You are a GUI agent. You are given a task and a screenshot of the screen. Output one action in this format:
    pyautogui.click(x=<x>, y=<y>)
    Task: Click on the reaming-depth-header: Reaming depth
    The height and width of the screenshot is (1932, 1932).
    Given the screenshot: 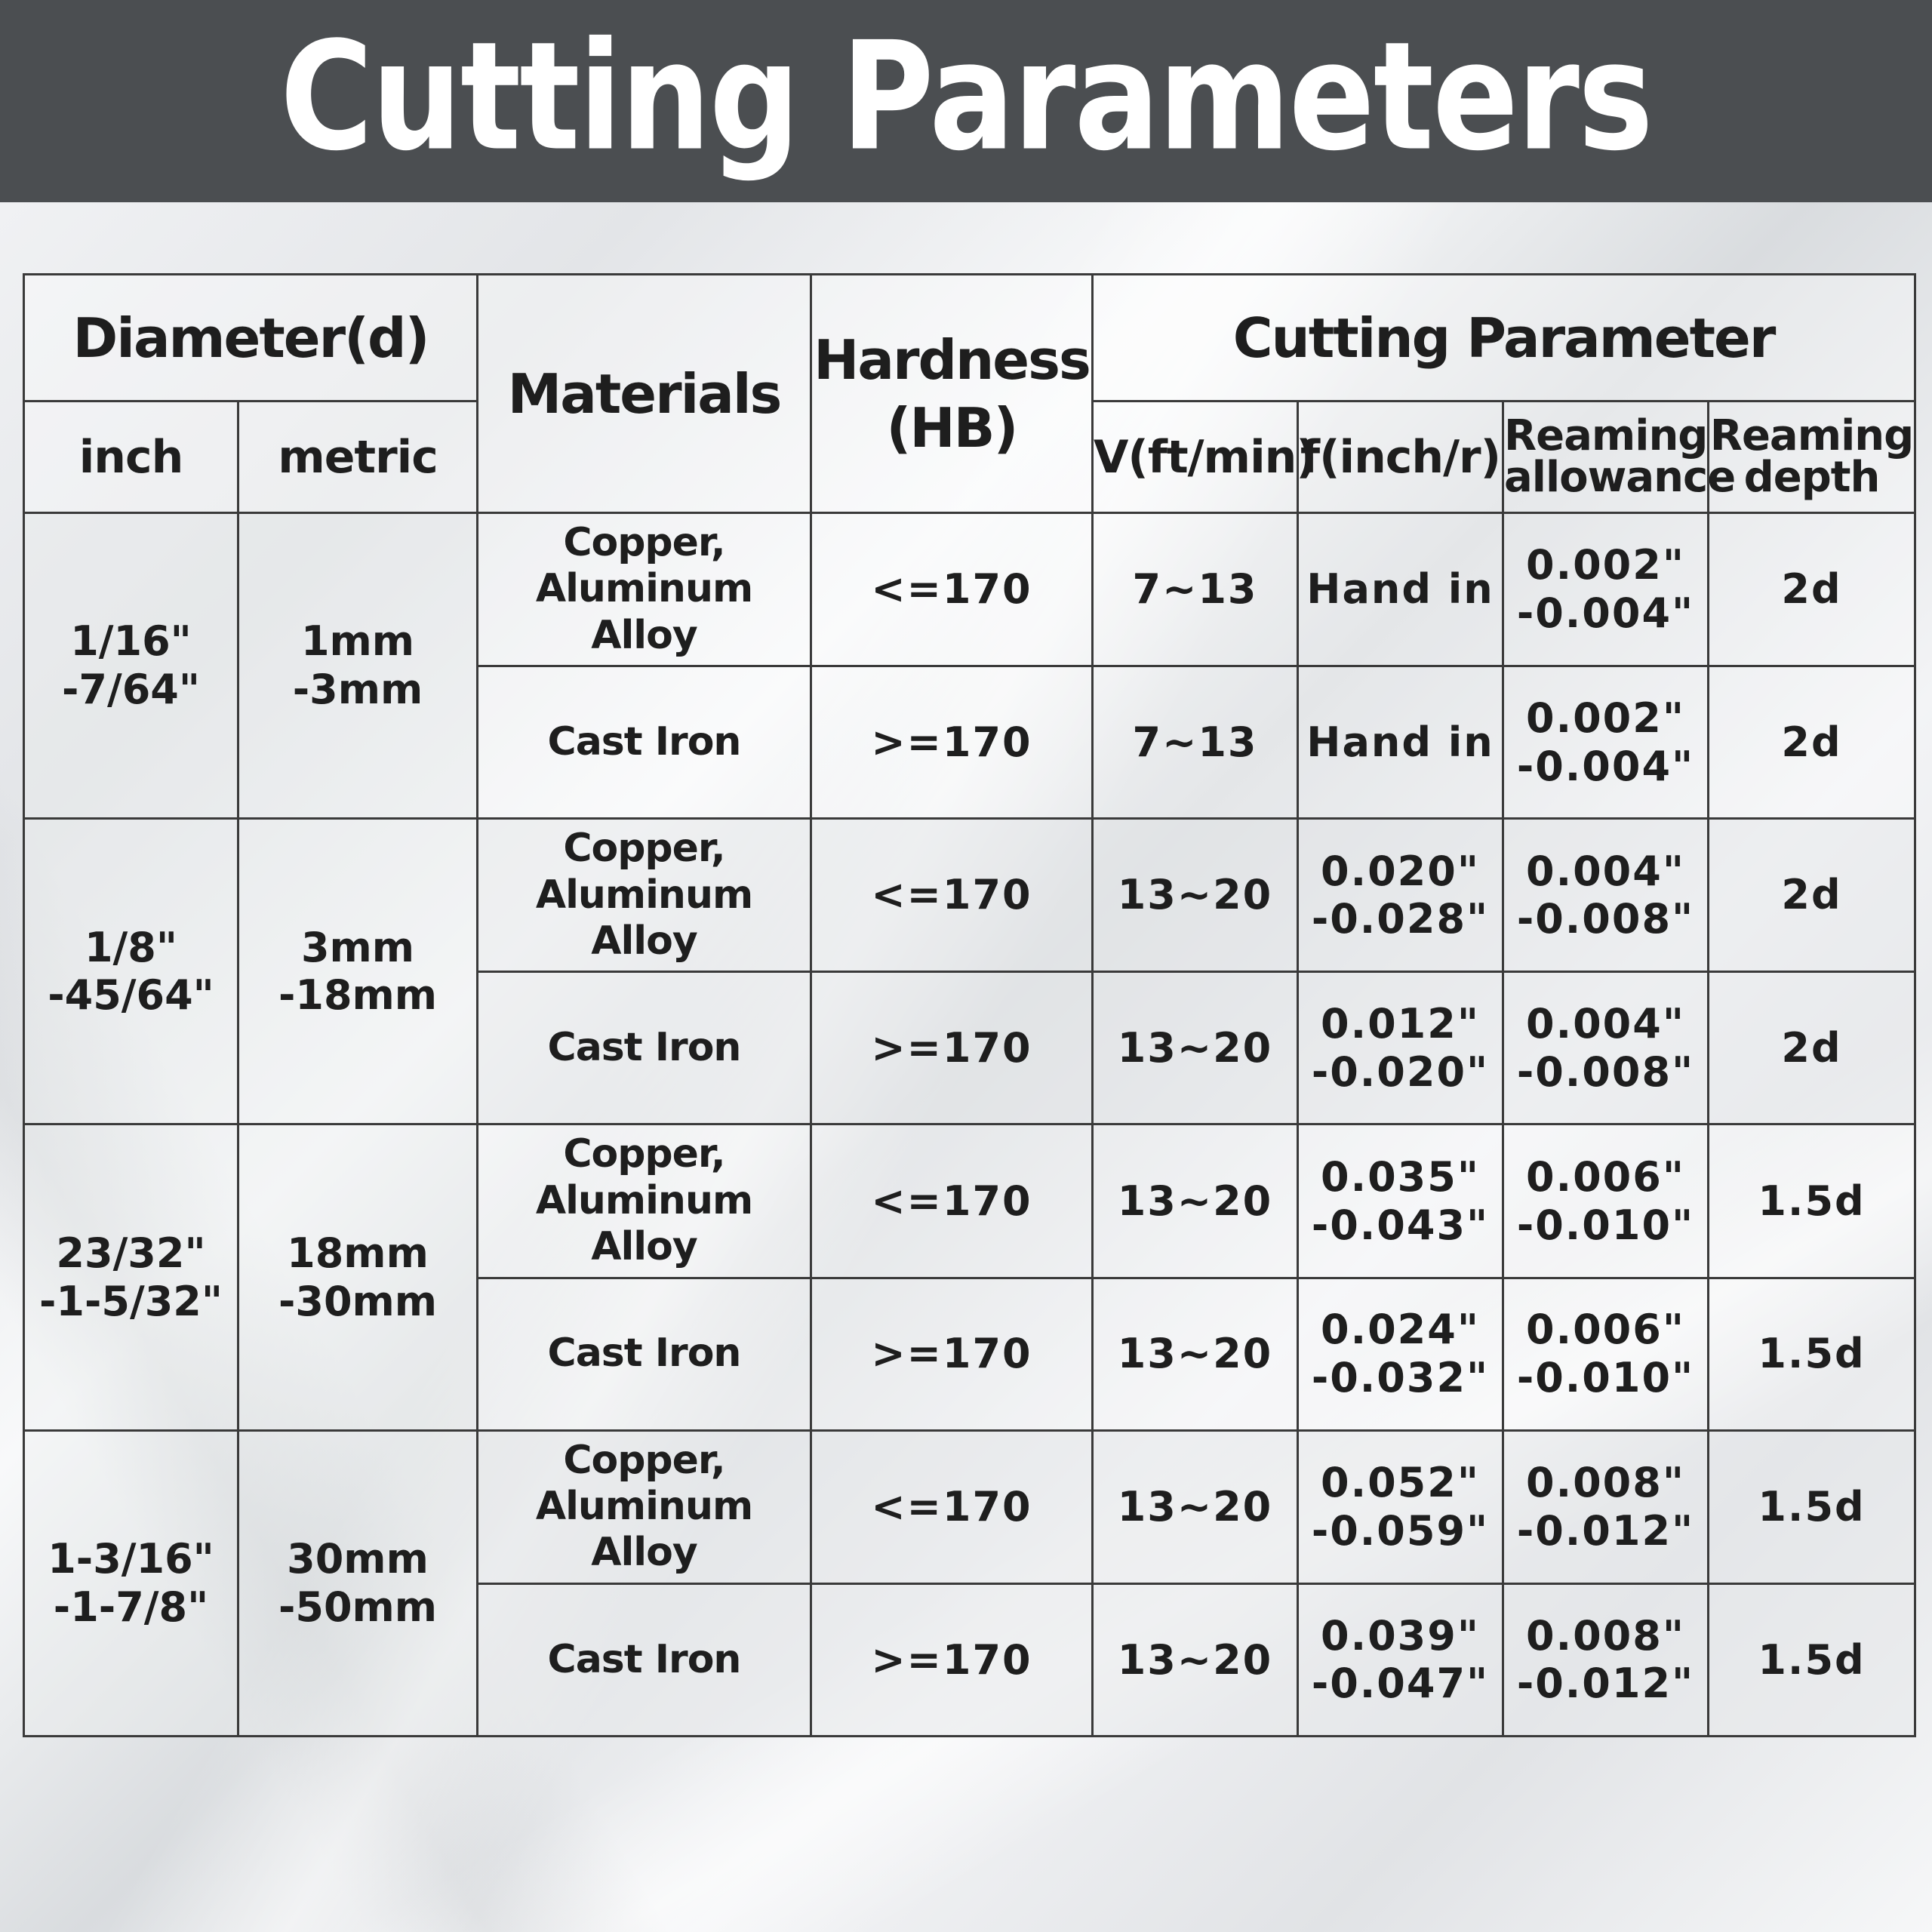 What is the action you would take?
    pyautogui.click(x=1811, y=457)
    